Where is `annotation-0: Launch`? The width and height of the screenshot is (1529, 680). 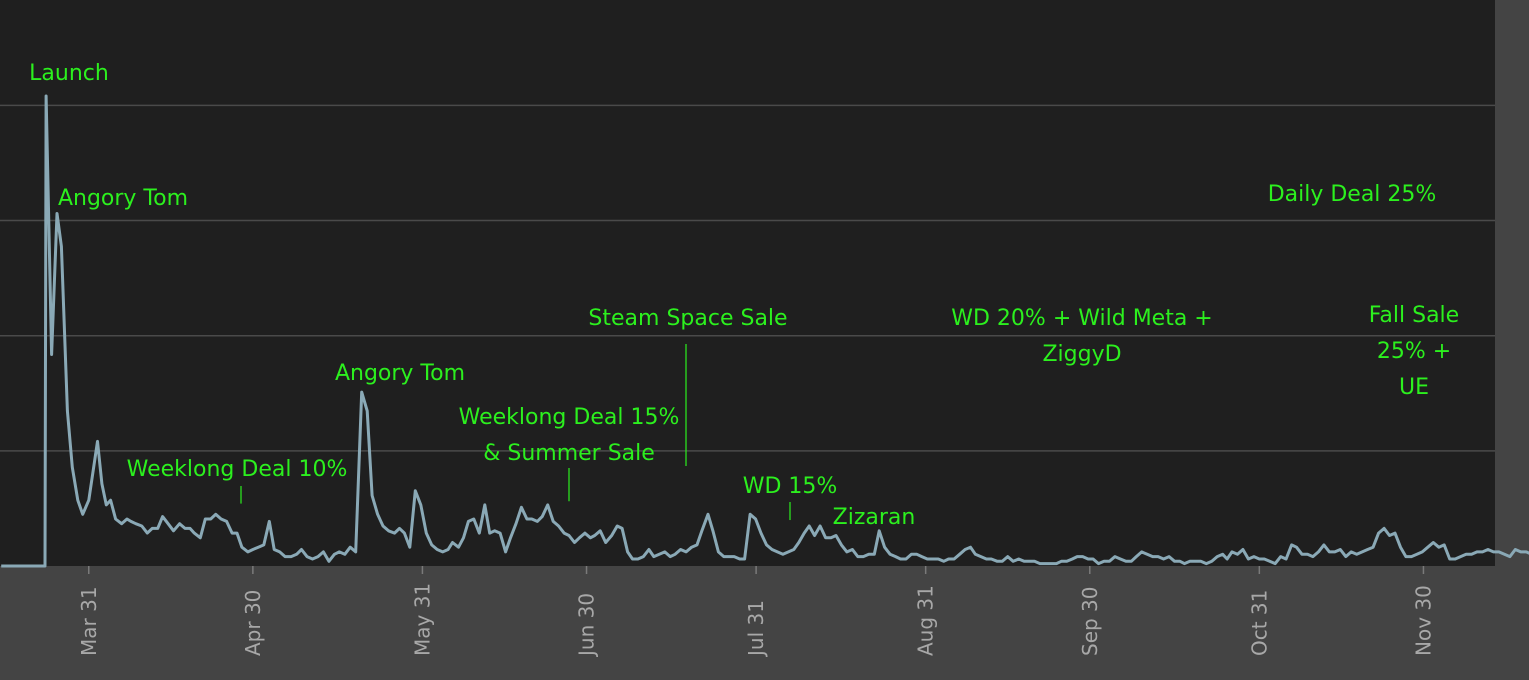
annotation-0: Launch is located at coordinates (69, 73).